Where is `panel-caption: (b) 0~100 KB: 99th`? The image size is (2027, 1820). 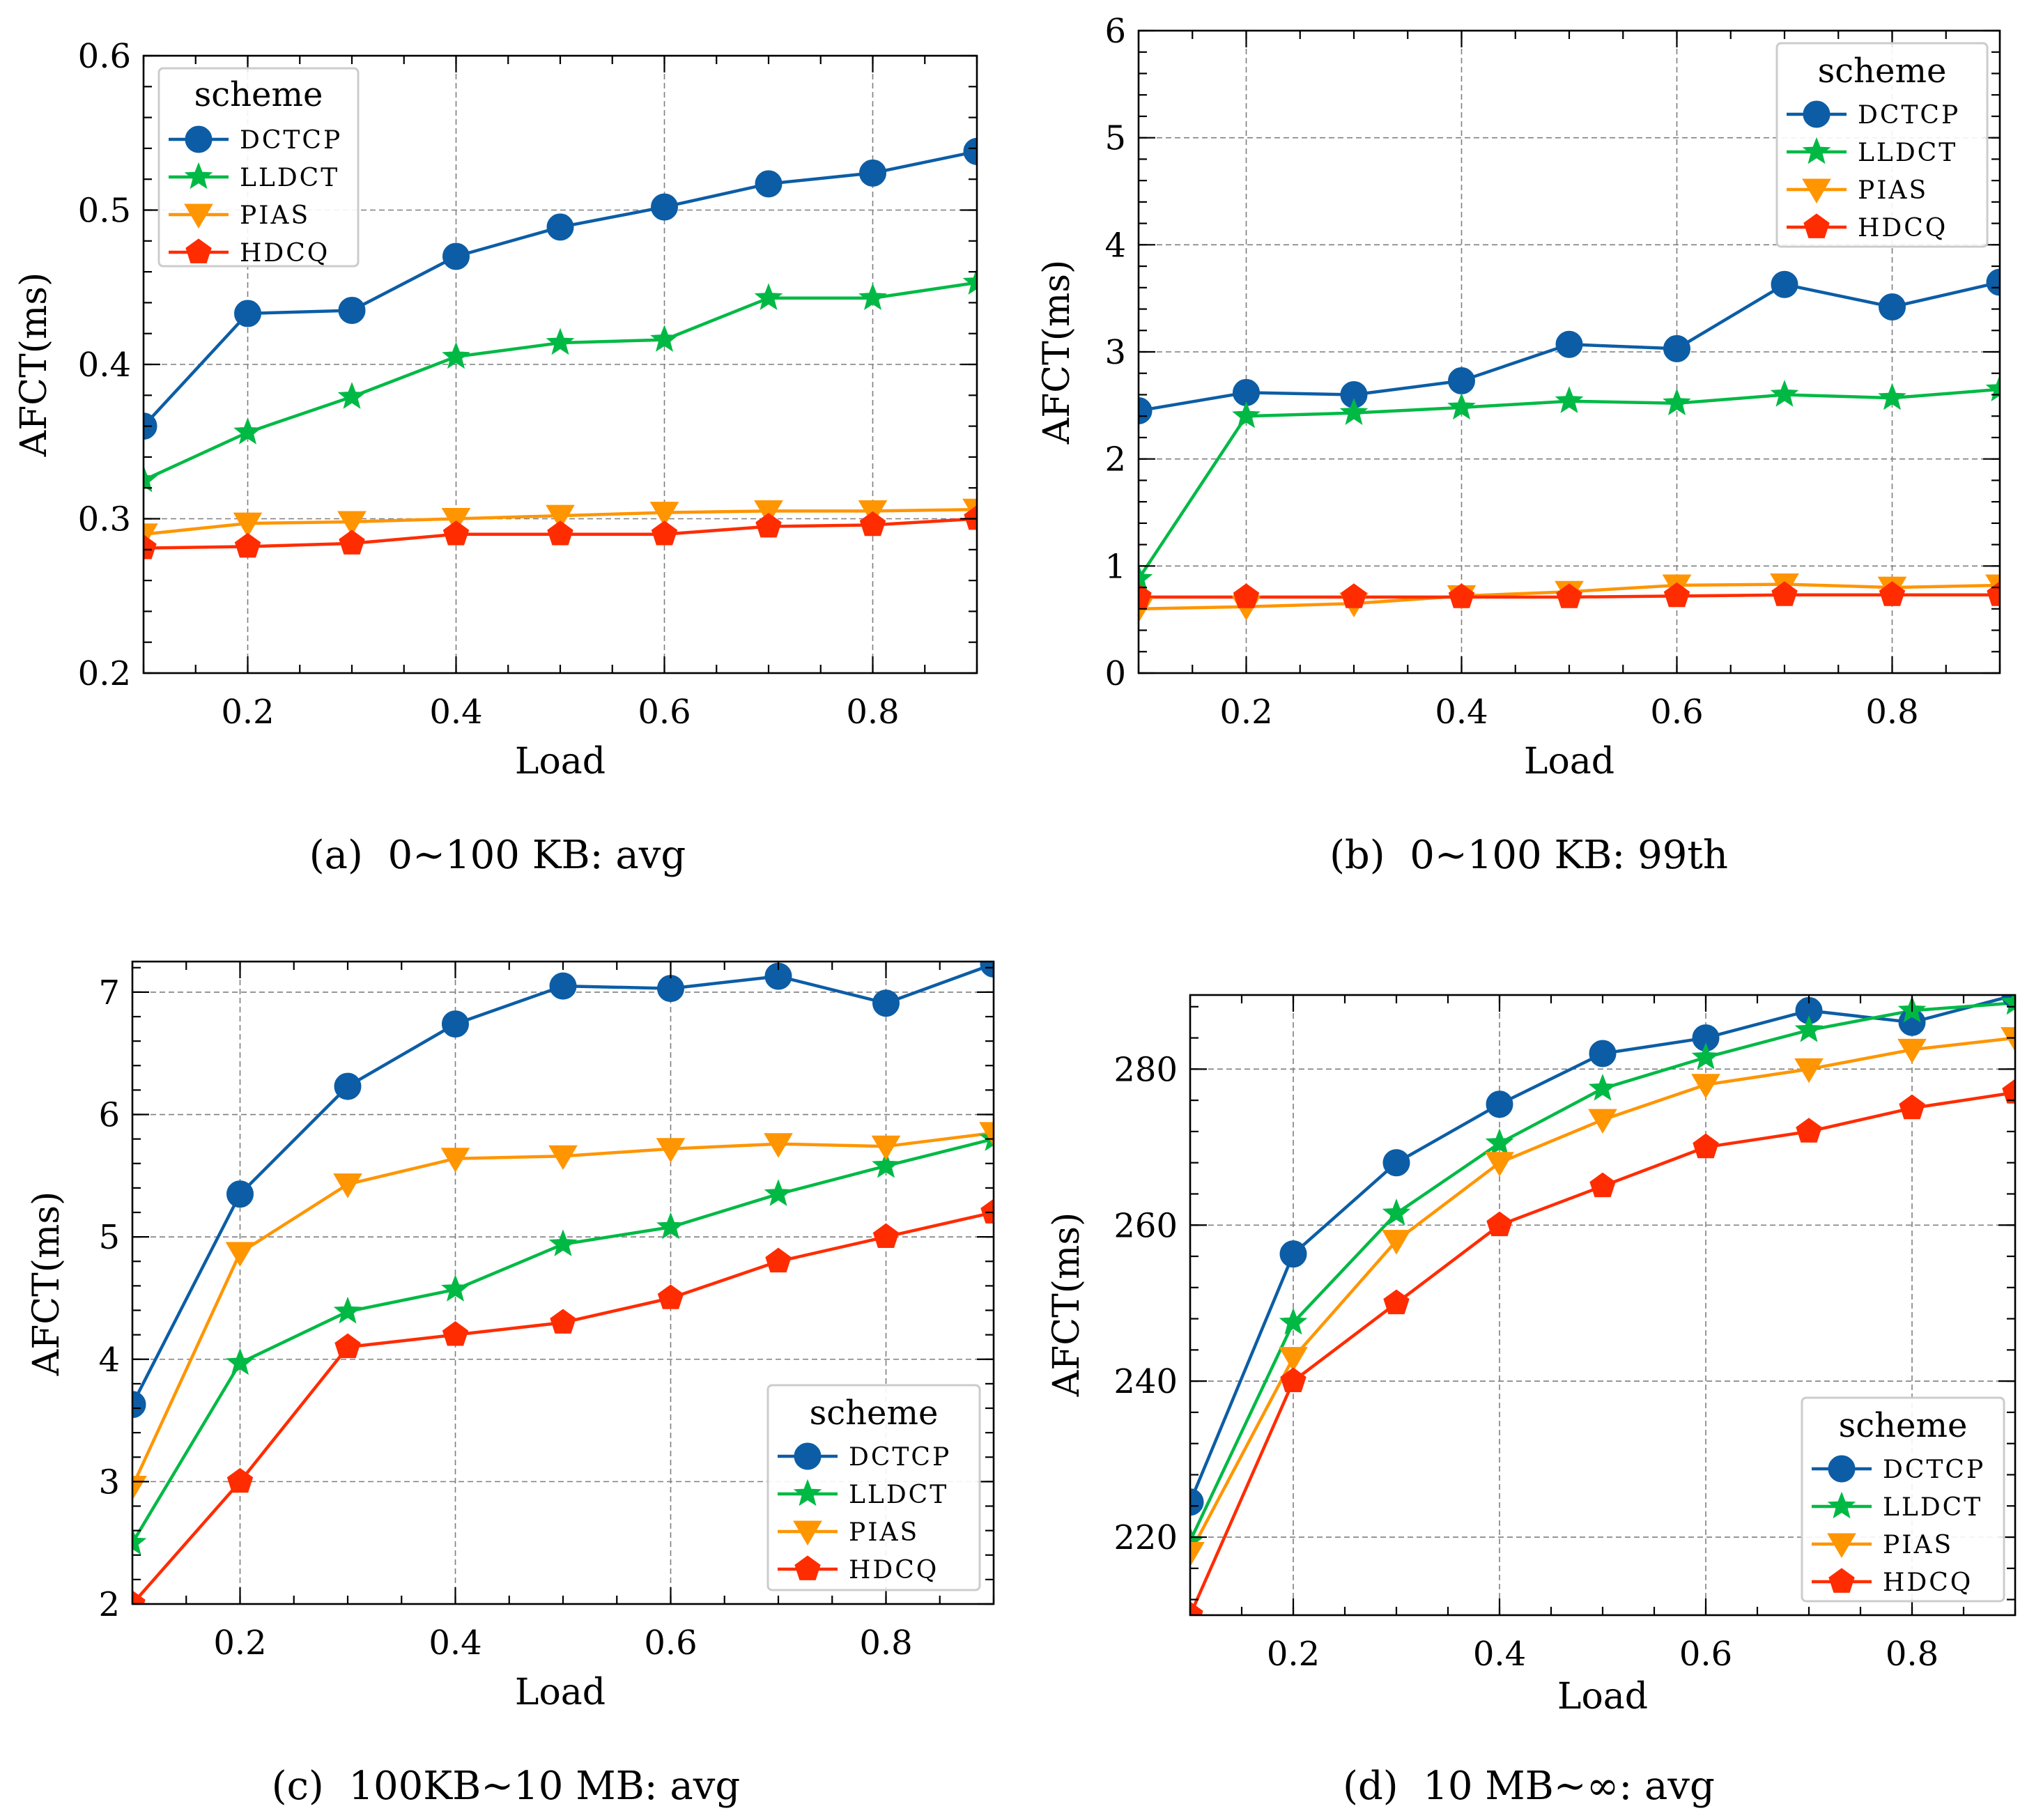 panel-caption: (b) 0~100 KB: 99th is located at coordinates (1529, 855).